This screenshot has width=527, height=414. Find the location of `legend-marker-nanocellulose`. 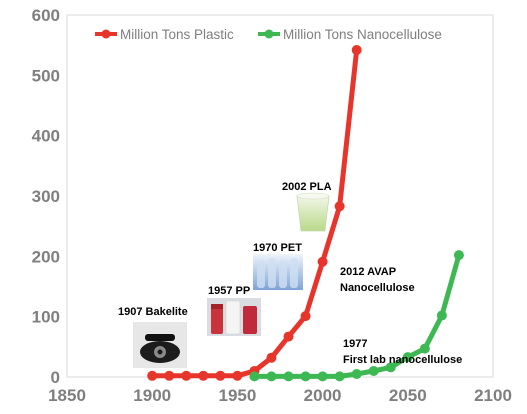

legend-marker-nanocellulose is located at coordinates (269, 34).